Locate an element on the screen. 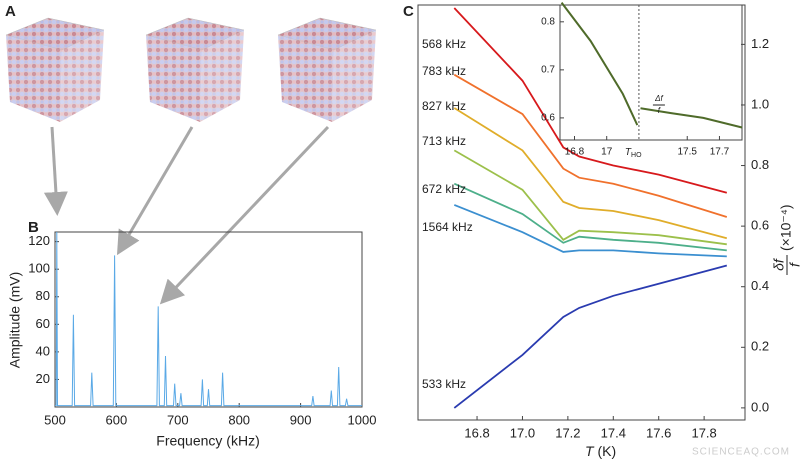  y-label-num: δf is located at coordinates (779, 264).